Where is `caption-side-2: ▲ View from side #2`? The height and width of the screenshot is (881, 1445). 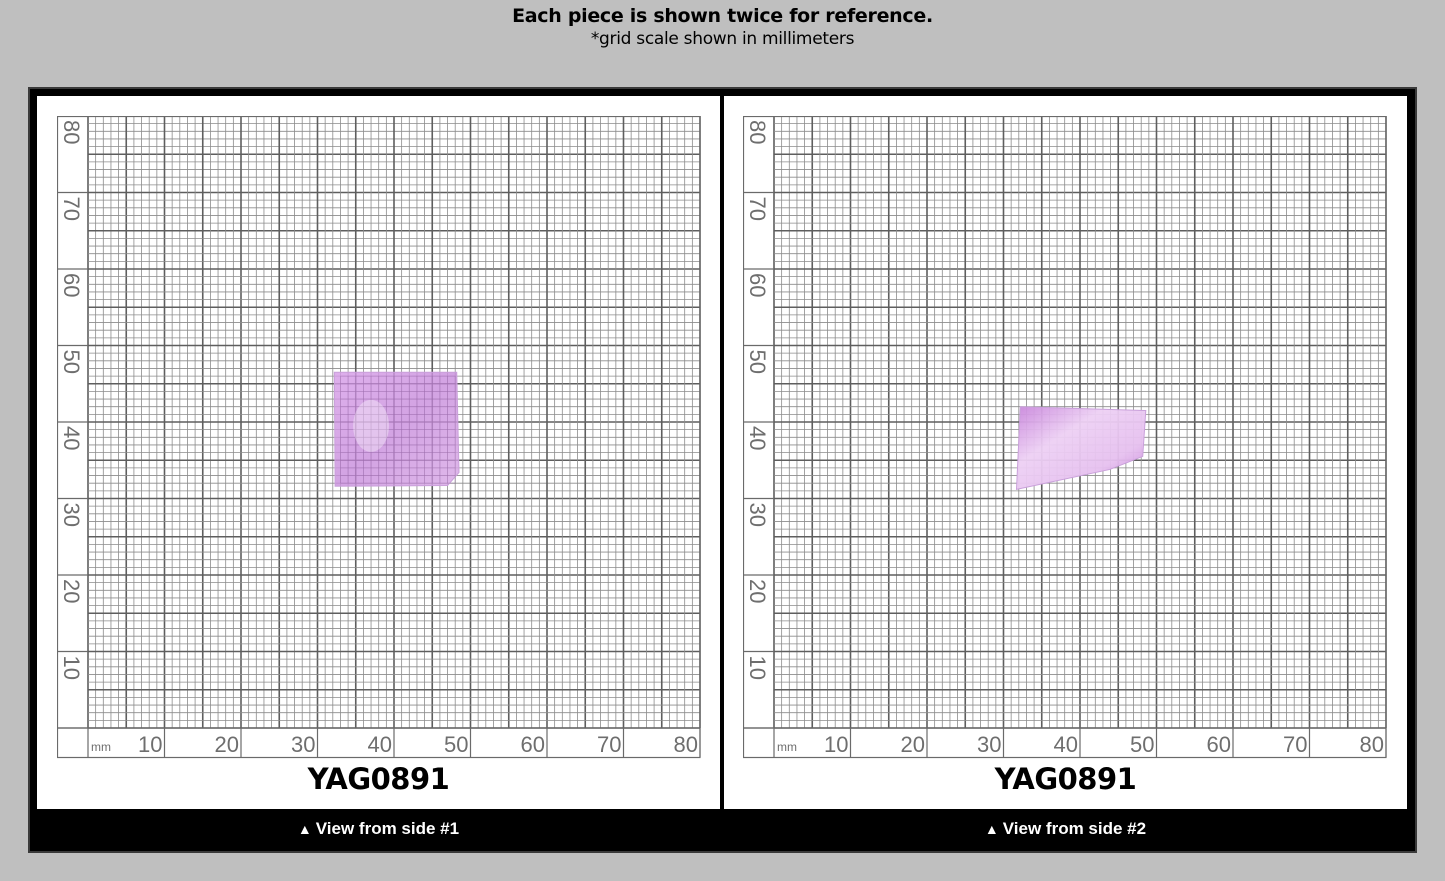
caption-side-2: ▲ View from side #2 is located at coordinates (1065, 829).